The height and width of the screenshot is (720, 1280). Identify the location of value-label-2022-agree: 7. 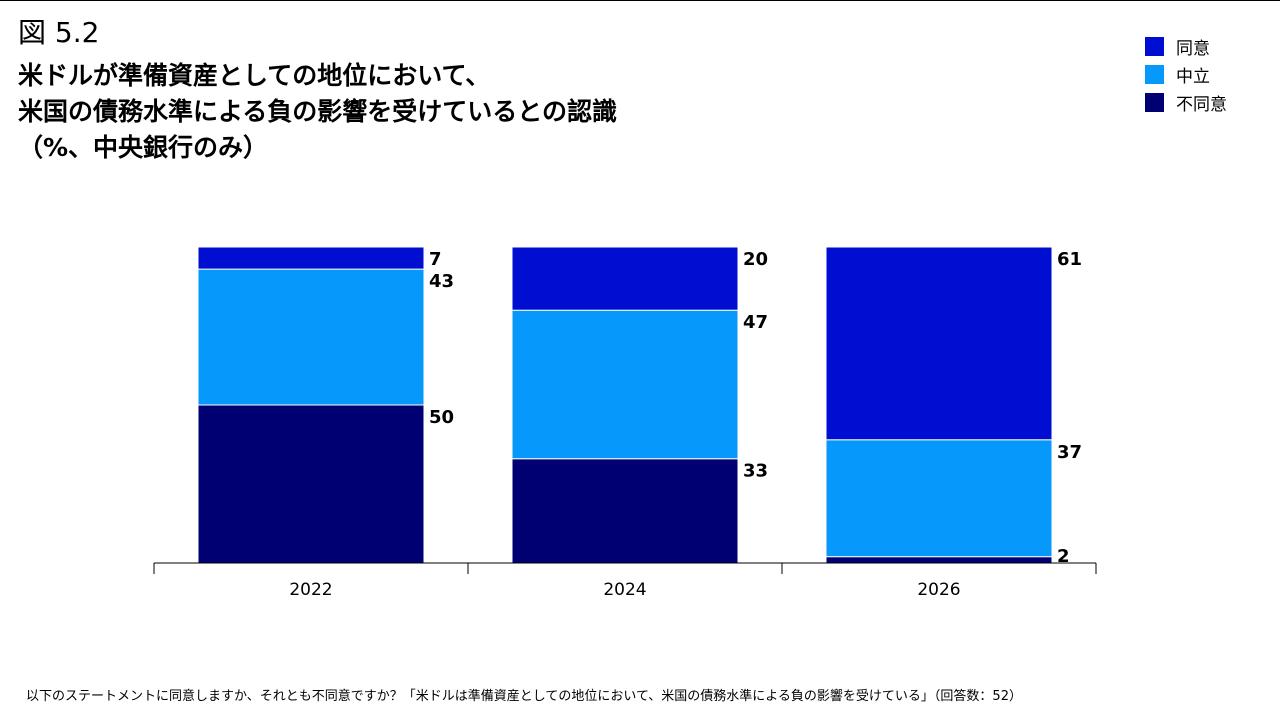
(435, 259).